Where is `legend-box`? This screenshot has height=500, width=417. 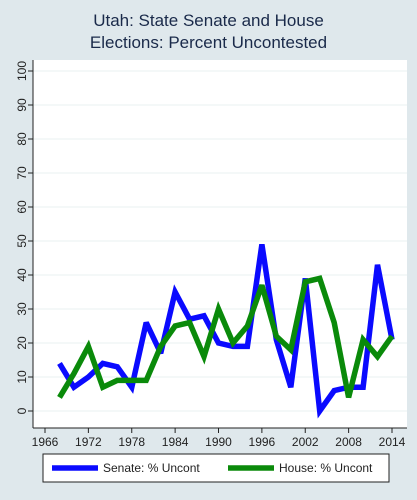
legend-box is located at coordinates (216, 468).